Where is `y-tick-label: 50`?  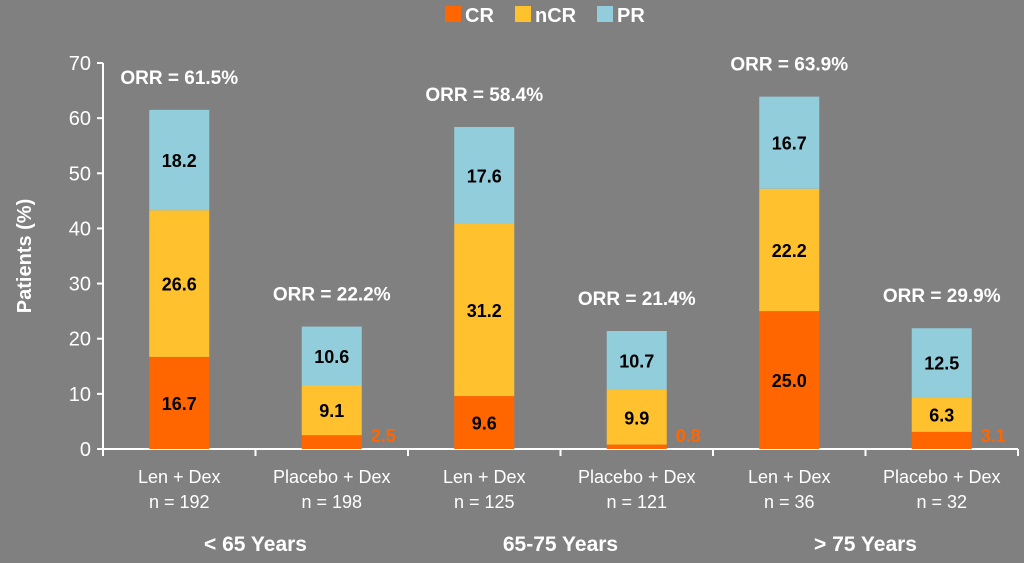 y-tick-label: 50 is located at coordinates (80, 174).